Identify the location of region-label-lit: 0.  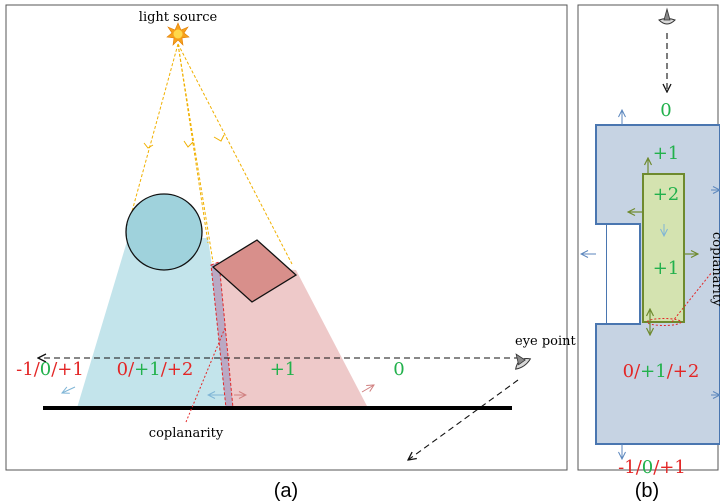
(398, 369).